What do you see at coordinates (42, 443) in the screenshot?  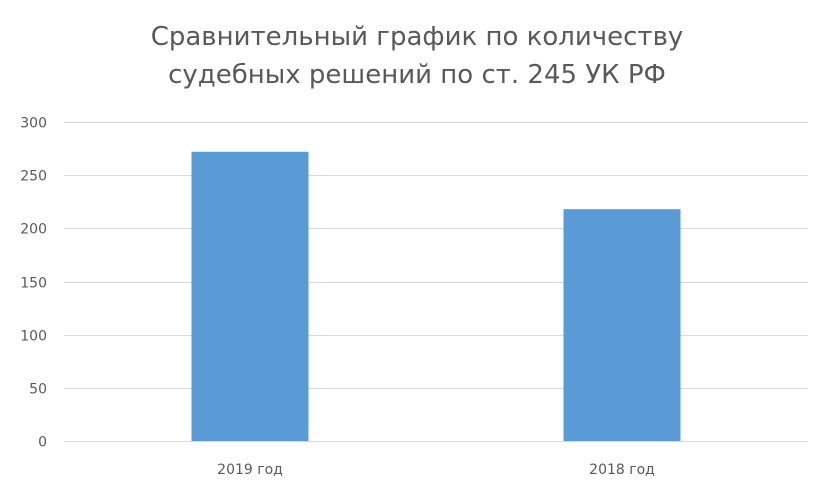 I see `y-tick-label: 0` at bounding box center [42, 443].